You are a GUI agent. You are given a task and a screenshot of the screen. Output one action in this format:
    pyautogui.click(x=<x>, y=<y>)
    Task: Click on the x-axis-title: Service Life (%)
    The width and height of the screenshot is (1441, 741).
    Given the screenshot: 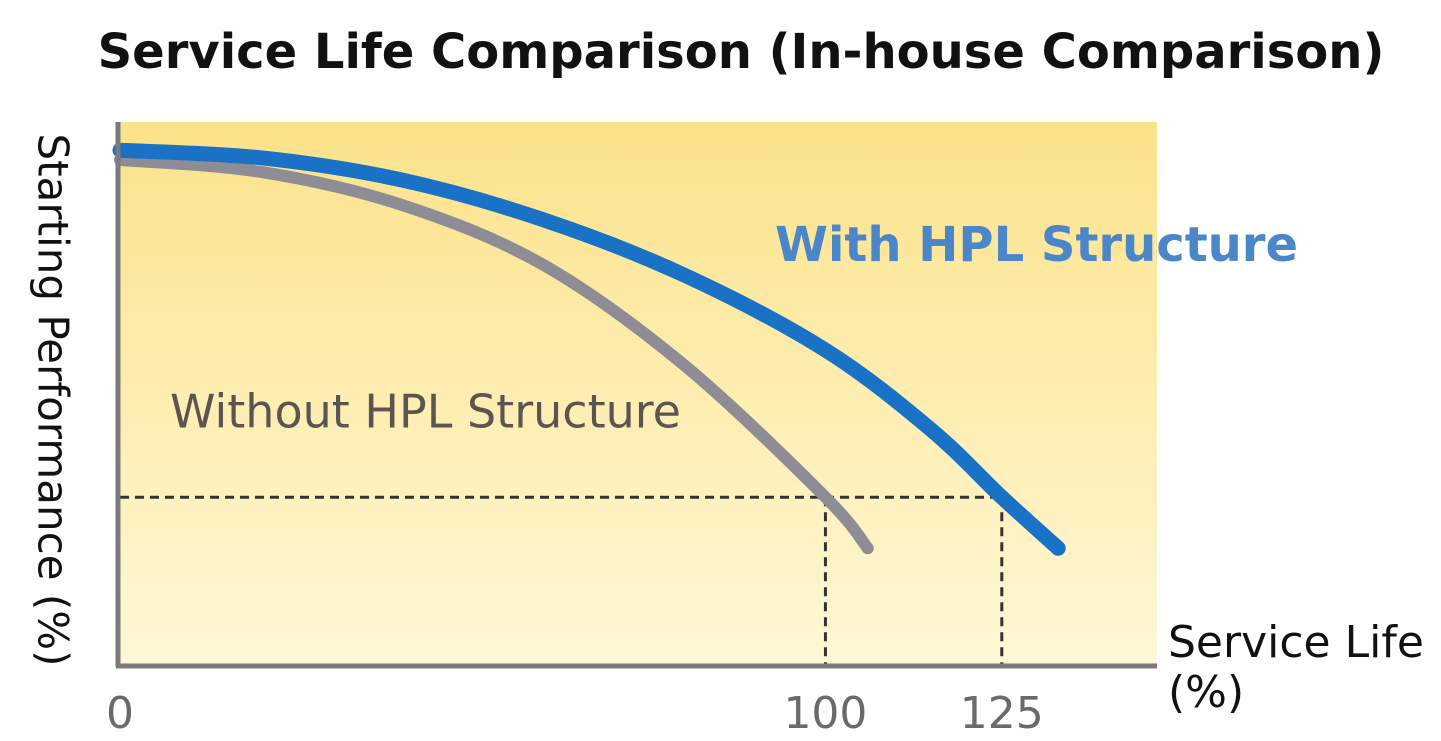 What is the action you would take?
    pyautogui.click(x=1296, y=667)
    